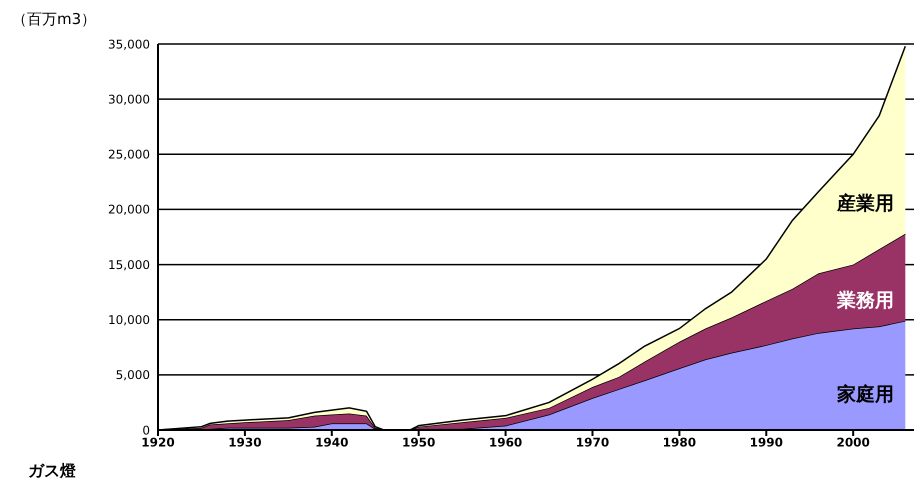  I want to click on x-tick-label: 1990, so click(766, 443).